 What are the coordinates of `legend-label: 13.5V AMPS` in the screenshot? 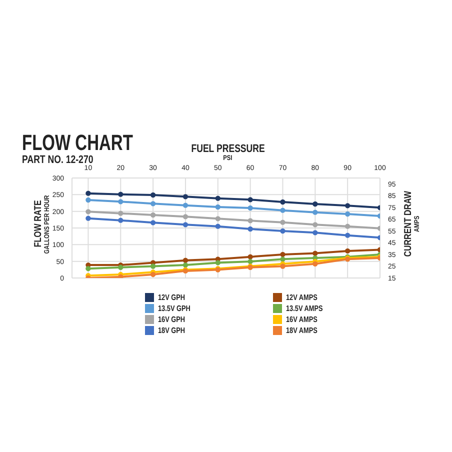 It's located at (304, 308).